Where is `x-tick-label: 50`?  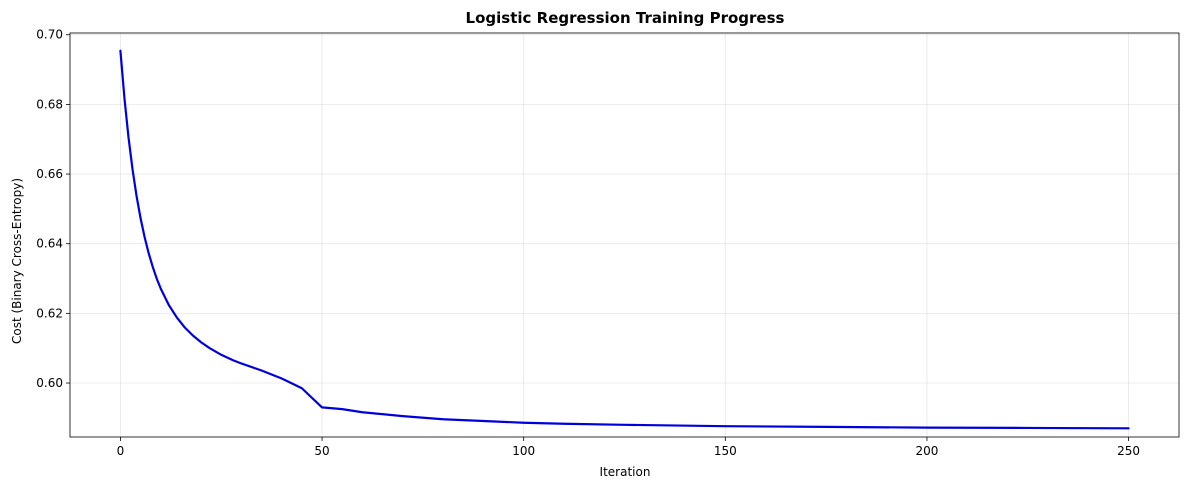 x-tick-label: 50 is located at coordinates (321, 451).